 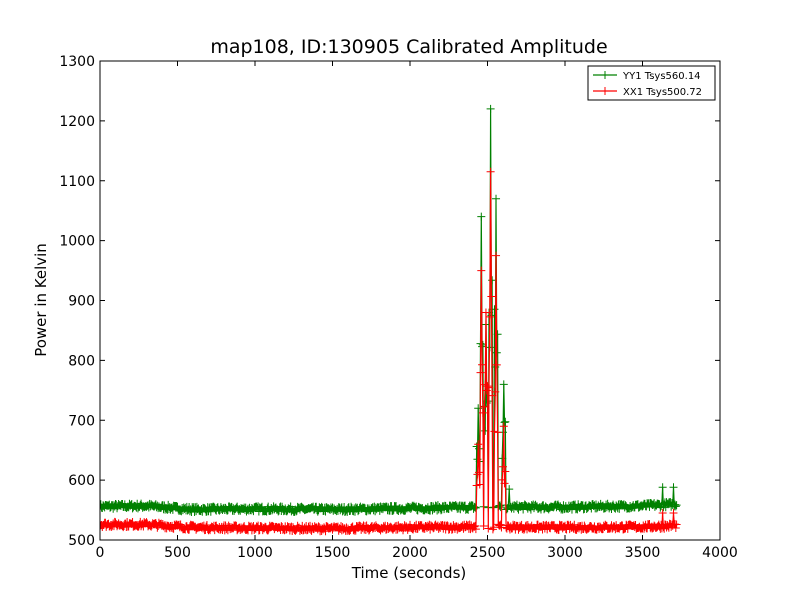 I want to click on x-tick-label: 3500, so click(x=643, y=553).